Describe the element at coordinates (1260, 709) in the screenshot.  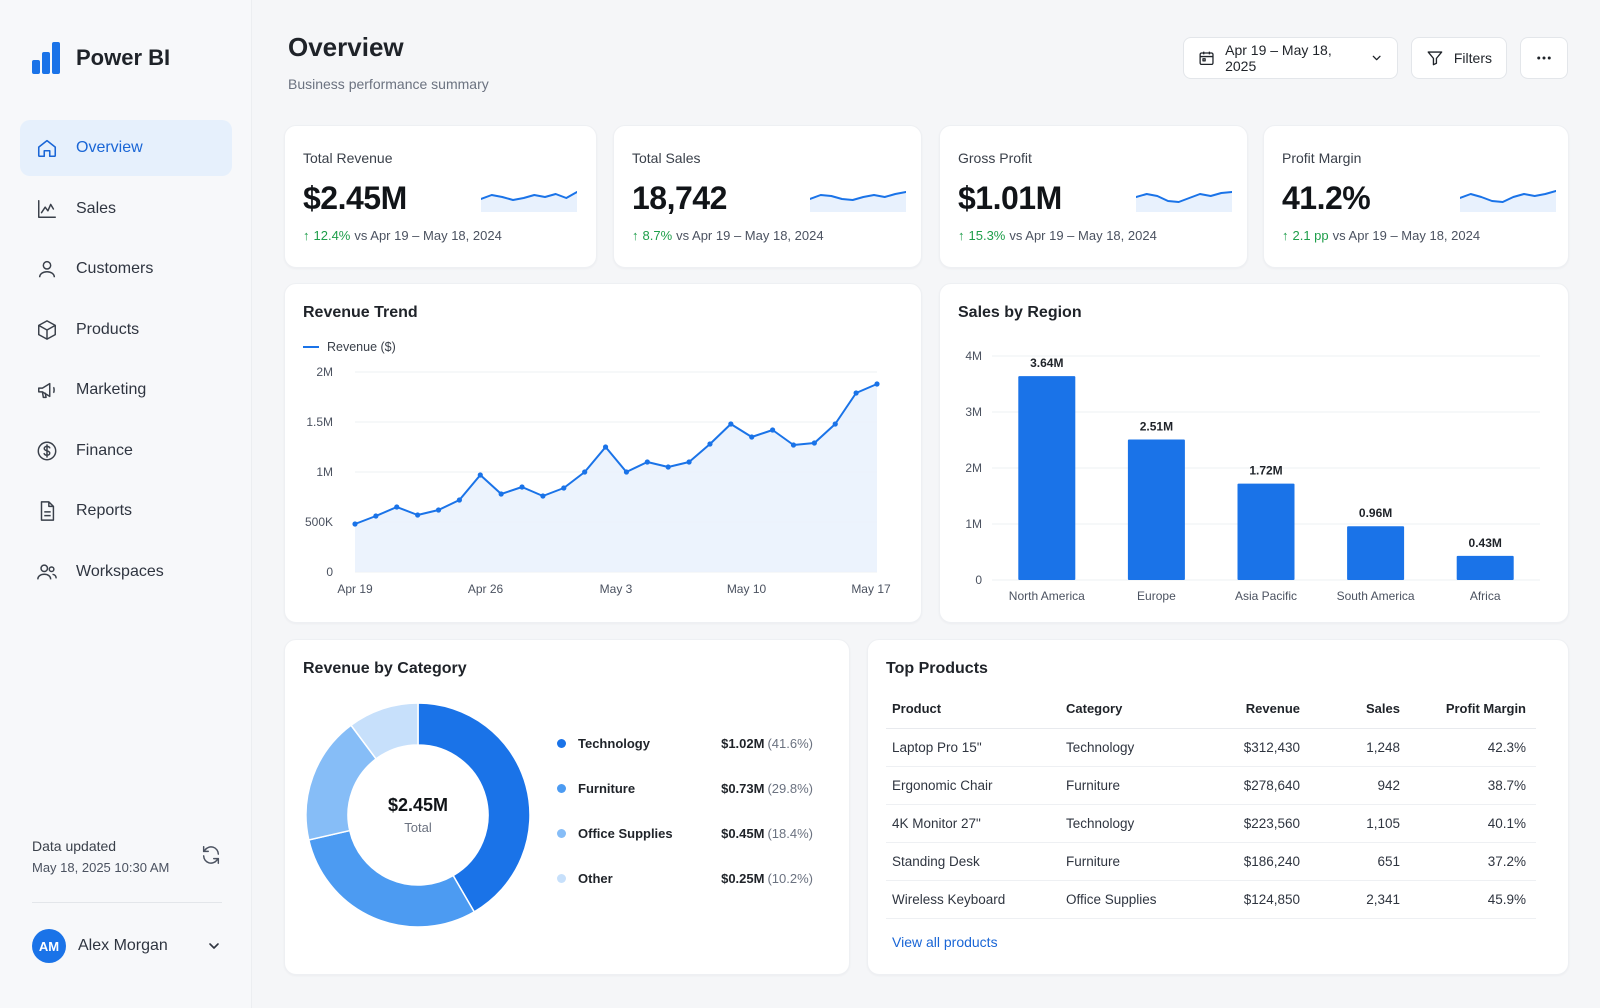
I see `column-header-revenue: Revenue` at that location.